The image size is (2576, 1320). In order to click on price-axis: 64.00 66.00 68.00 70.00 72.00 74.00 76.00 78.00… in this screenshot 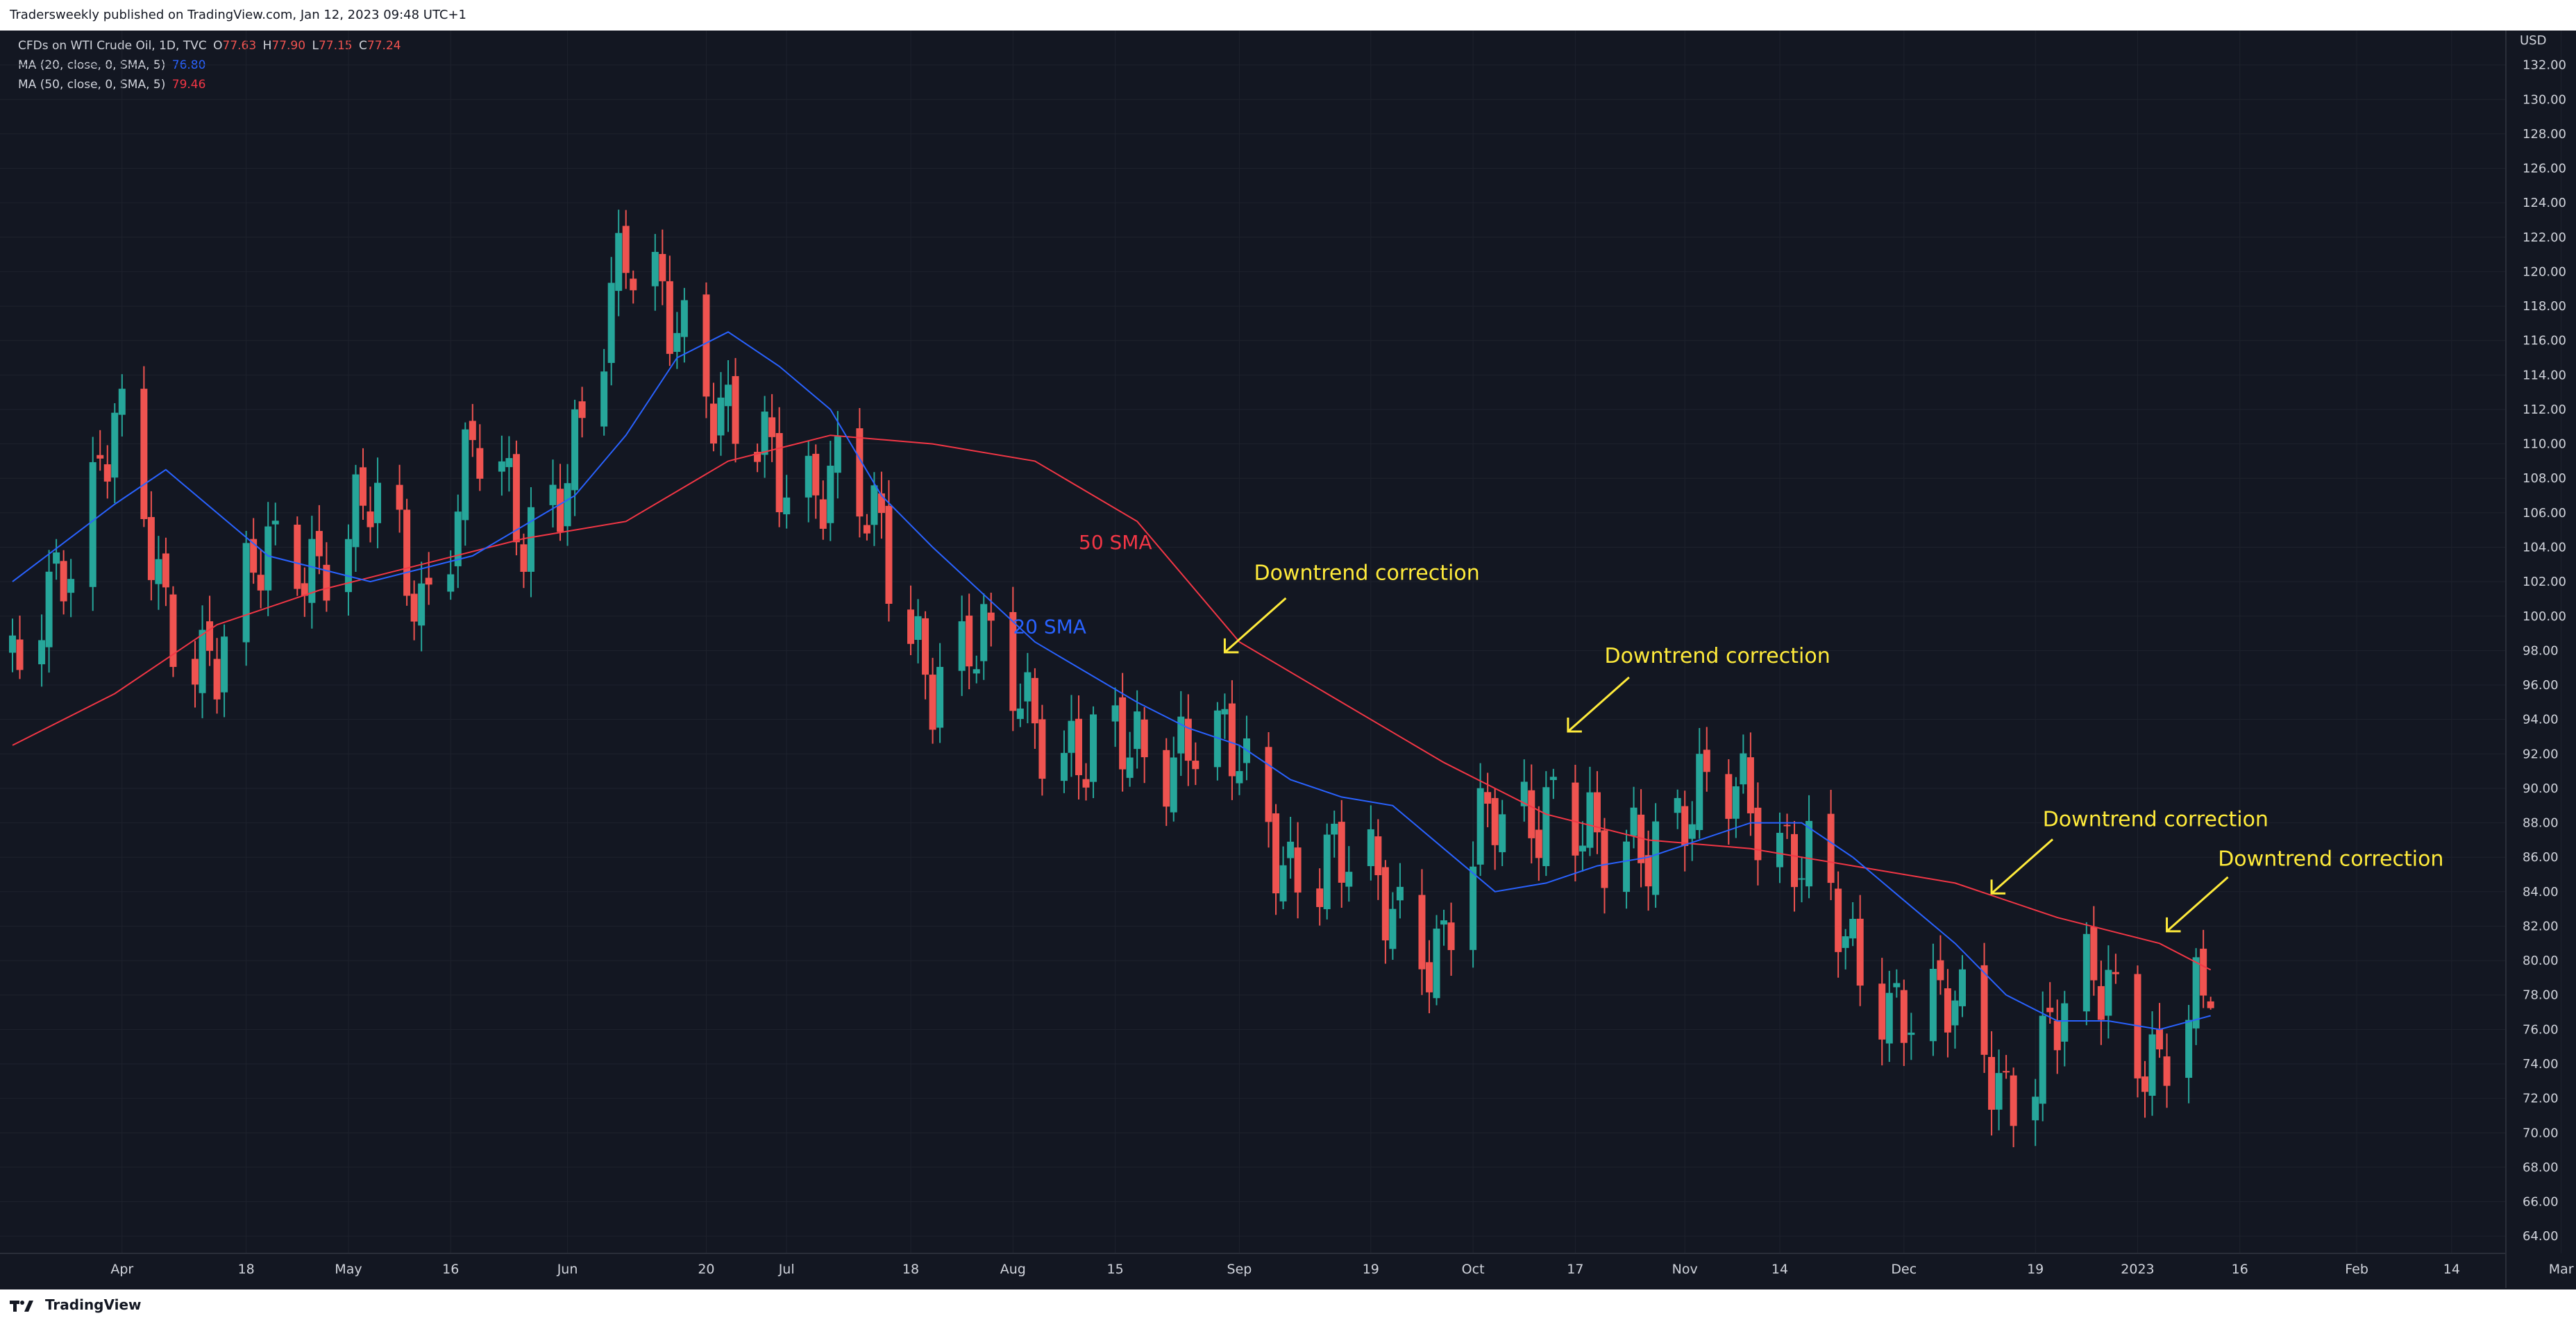, I will do `click(2543, 638)`.